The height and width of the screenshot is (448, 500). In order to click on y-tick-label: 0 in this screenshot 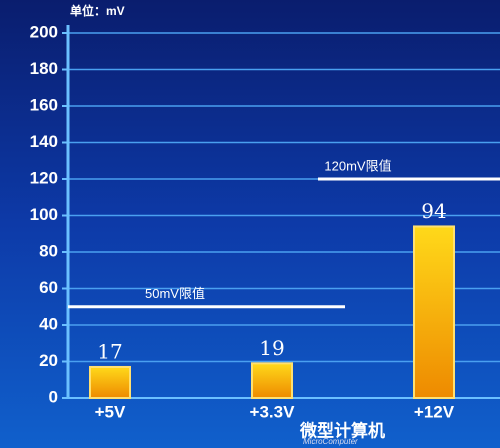, I will do `click(53, 396)`.